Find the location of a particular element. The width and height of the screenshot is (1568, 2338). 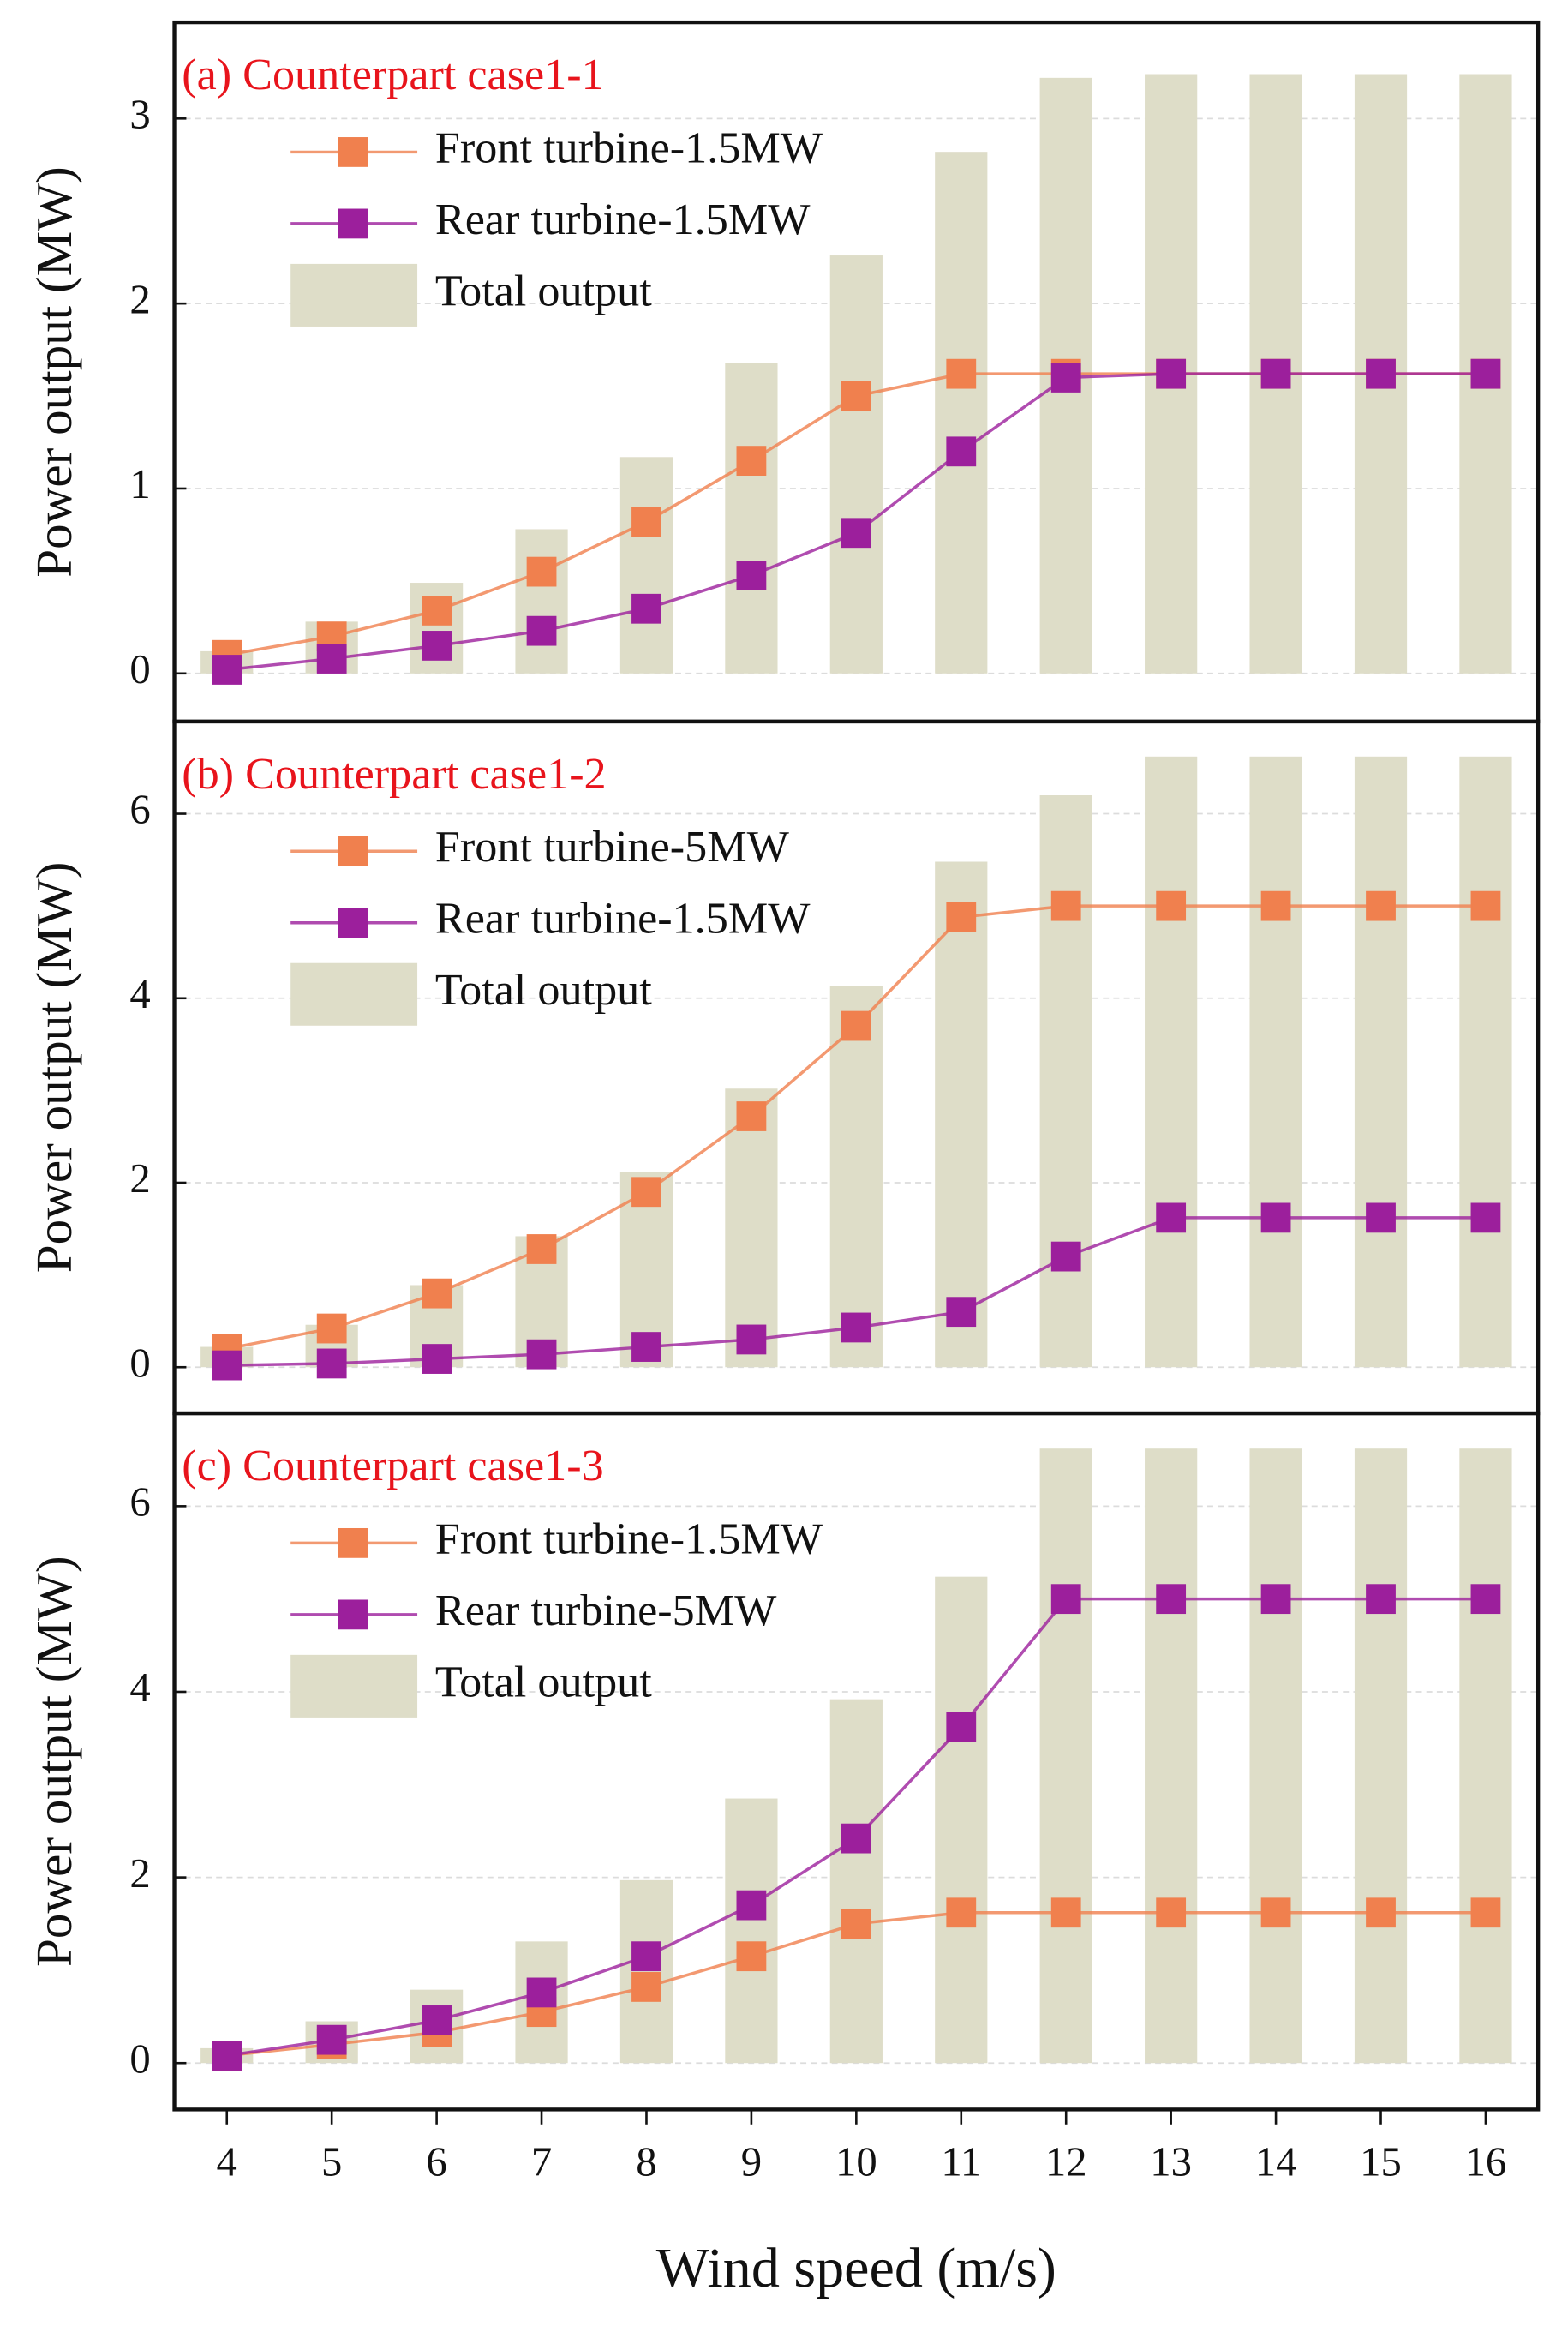

x-tick-label: 14 is located at coordinates (1276, 2162).